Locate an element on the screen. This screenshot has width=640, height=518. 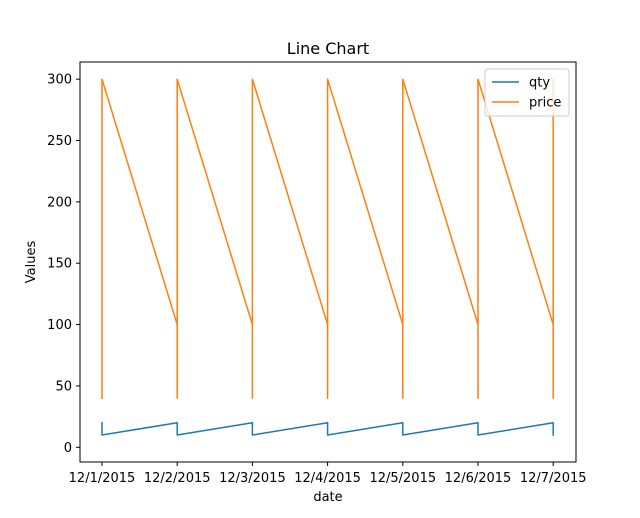
x-tick-label: 12/7/2015 is located at coordinates (553, 478).